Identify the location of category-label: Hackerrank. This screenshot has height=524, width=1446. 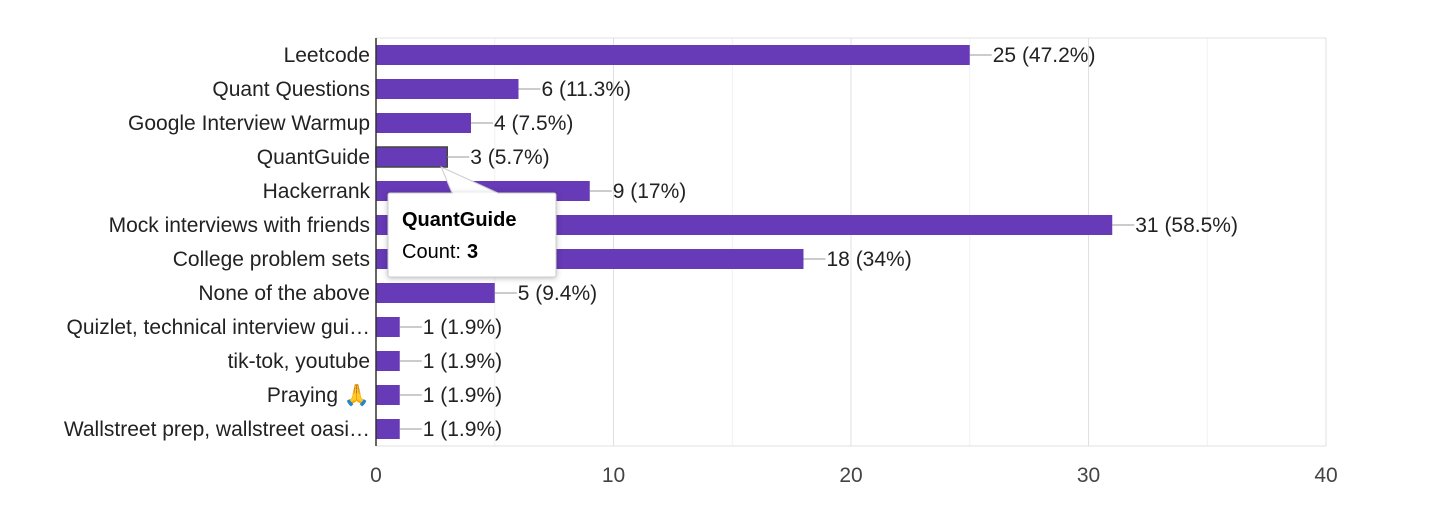
(317, 191).